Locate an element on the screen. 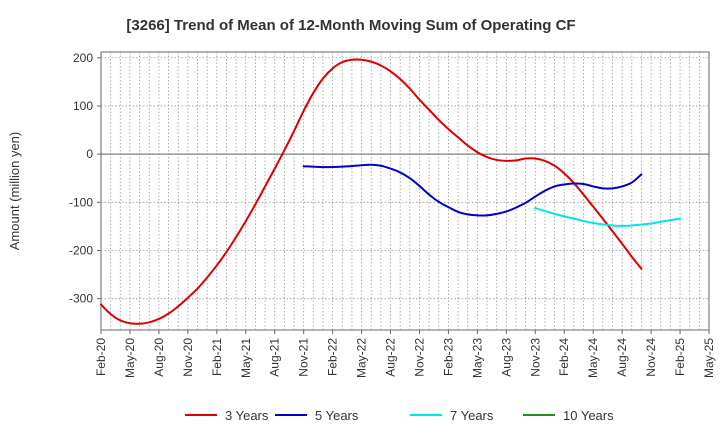  x-tick-label: Aug-24 is located at coordinates (622, 357).